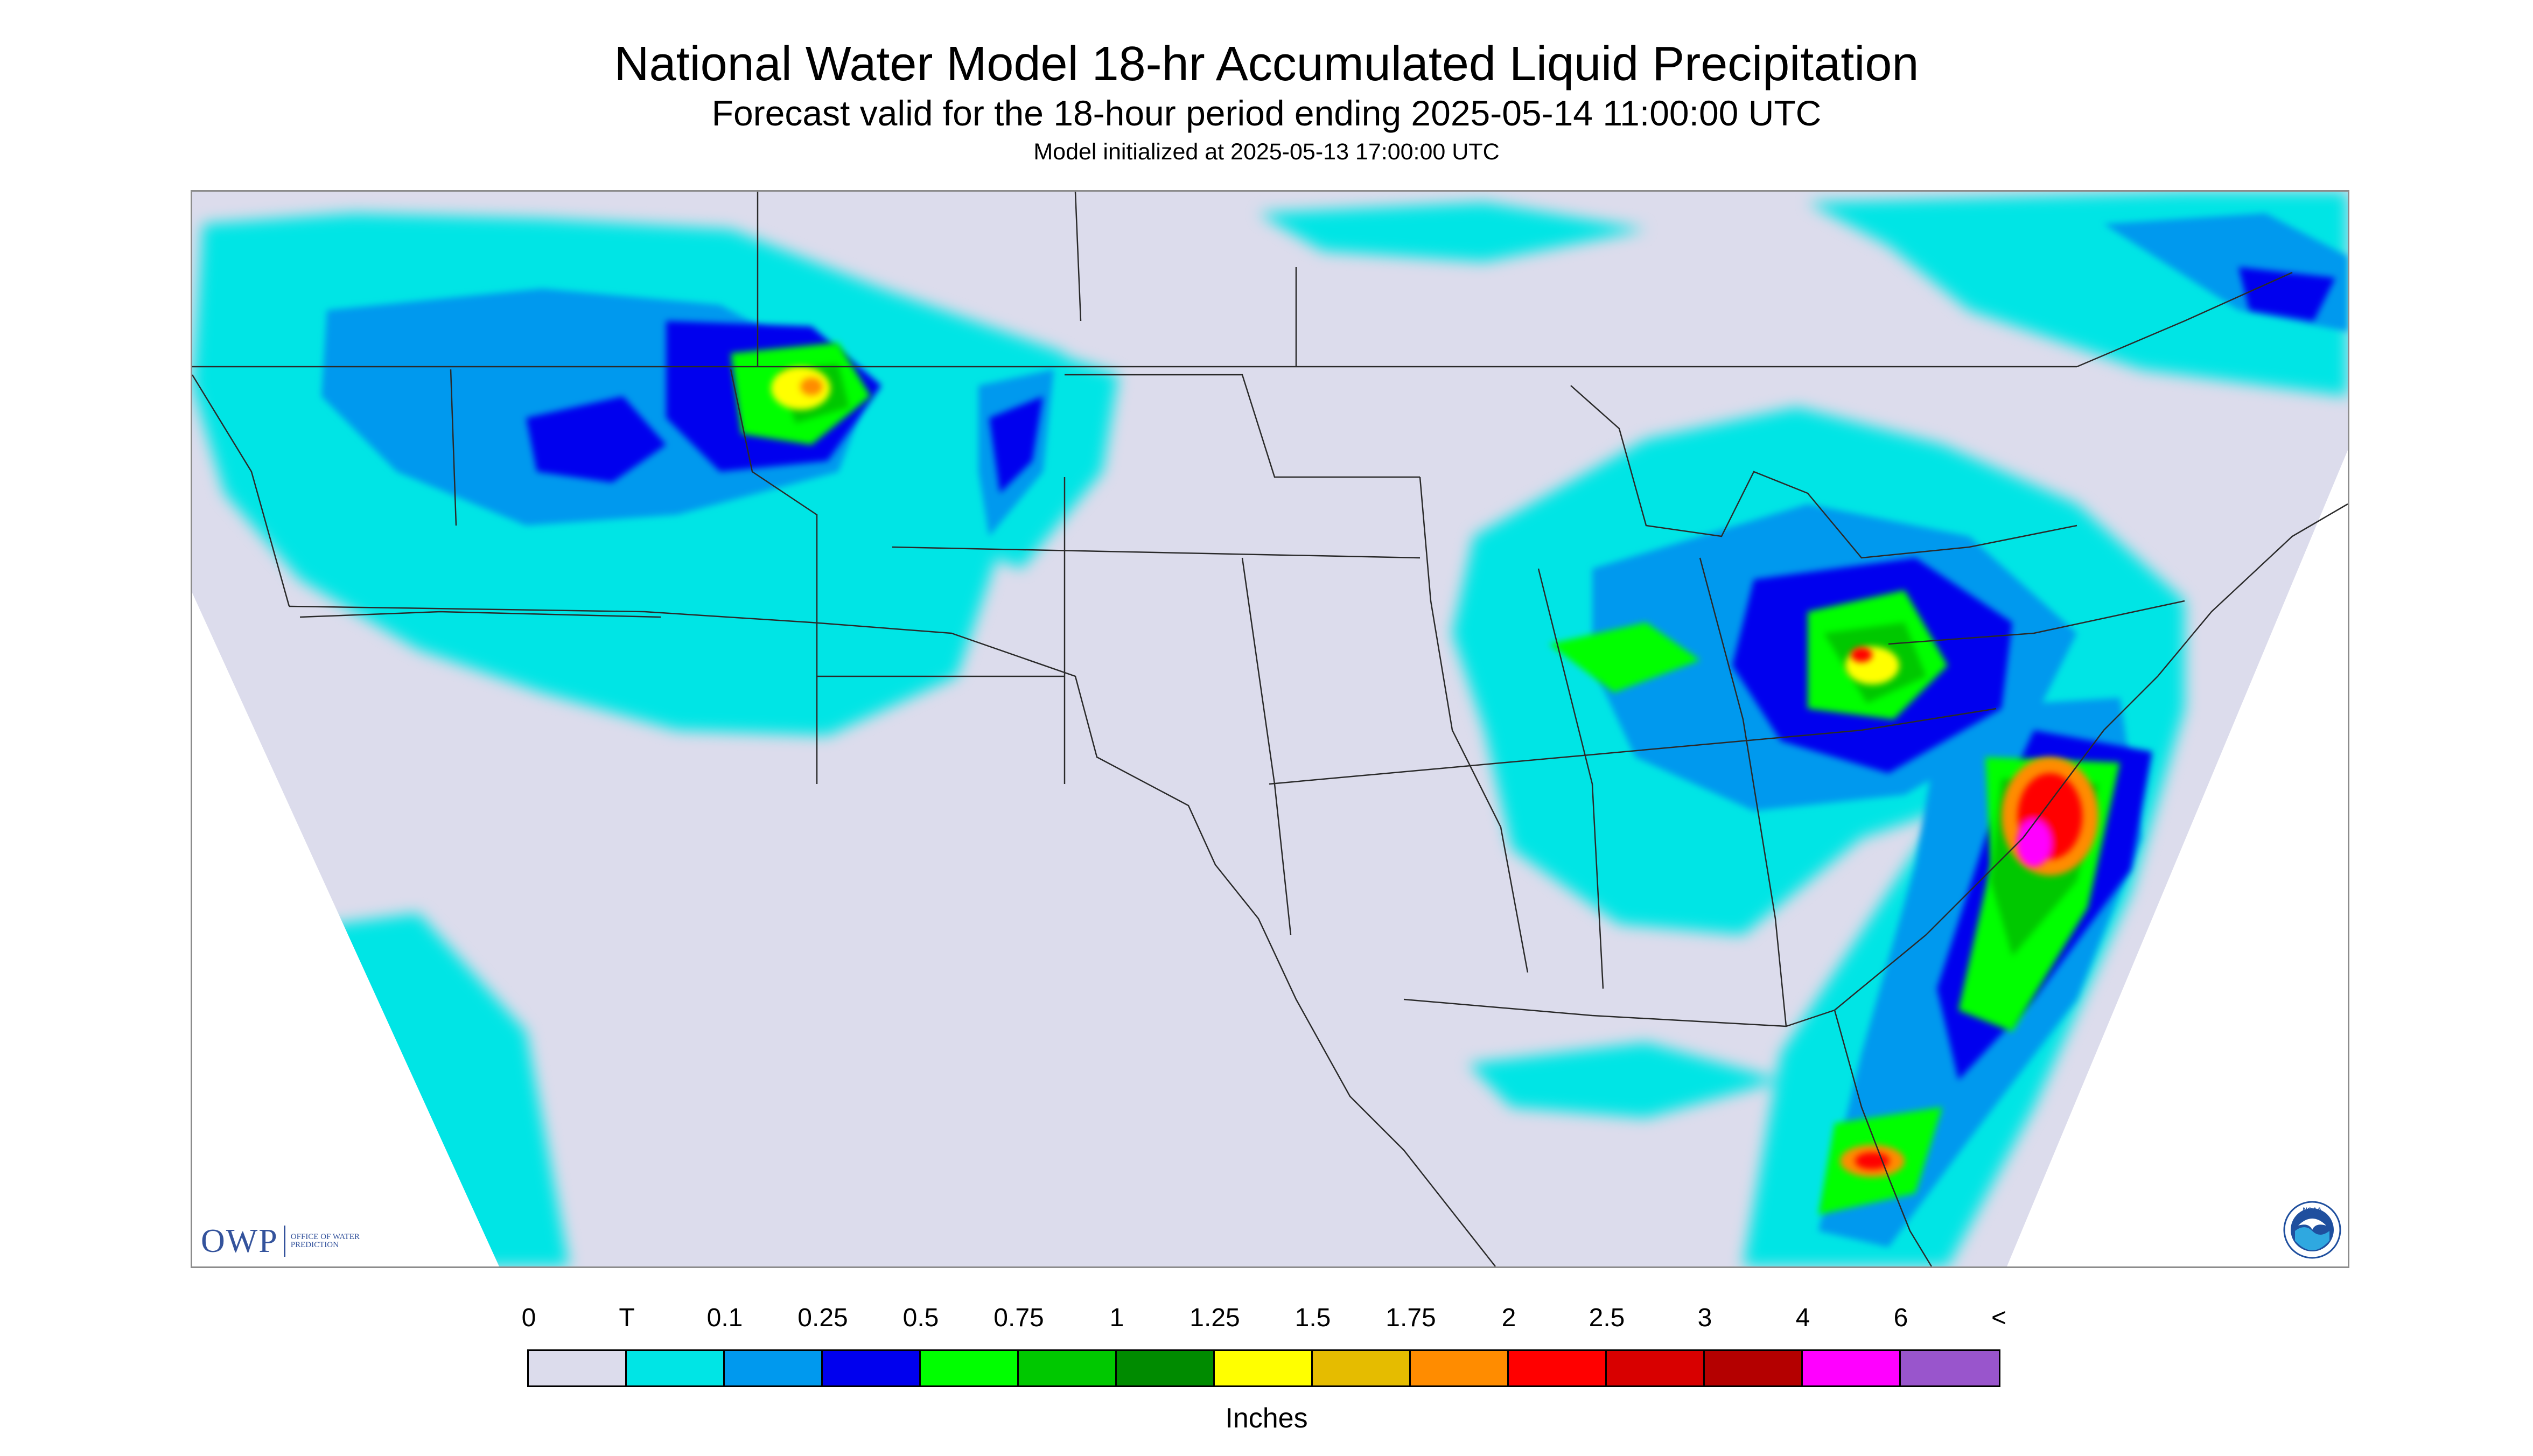 The image size is (2533, 1456). What do you see at coordinates (2312, 1230) in the screenshot?
I see `noaa-seal-icon: NOAA` at bounding box center [2312, 1230].